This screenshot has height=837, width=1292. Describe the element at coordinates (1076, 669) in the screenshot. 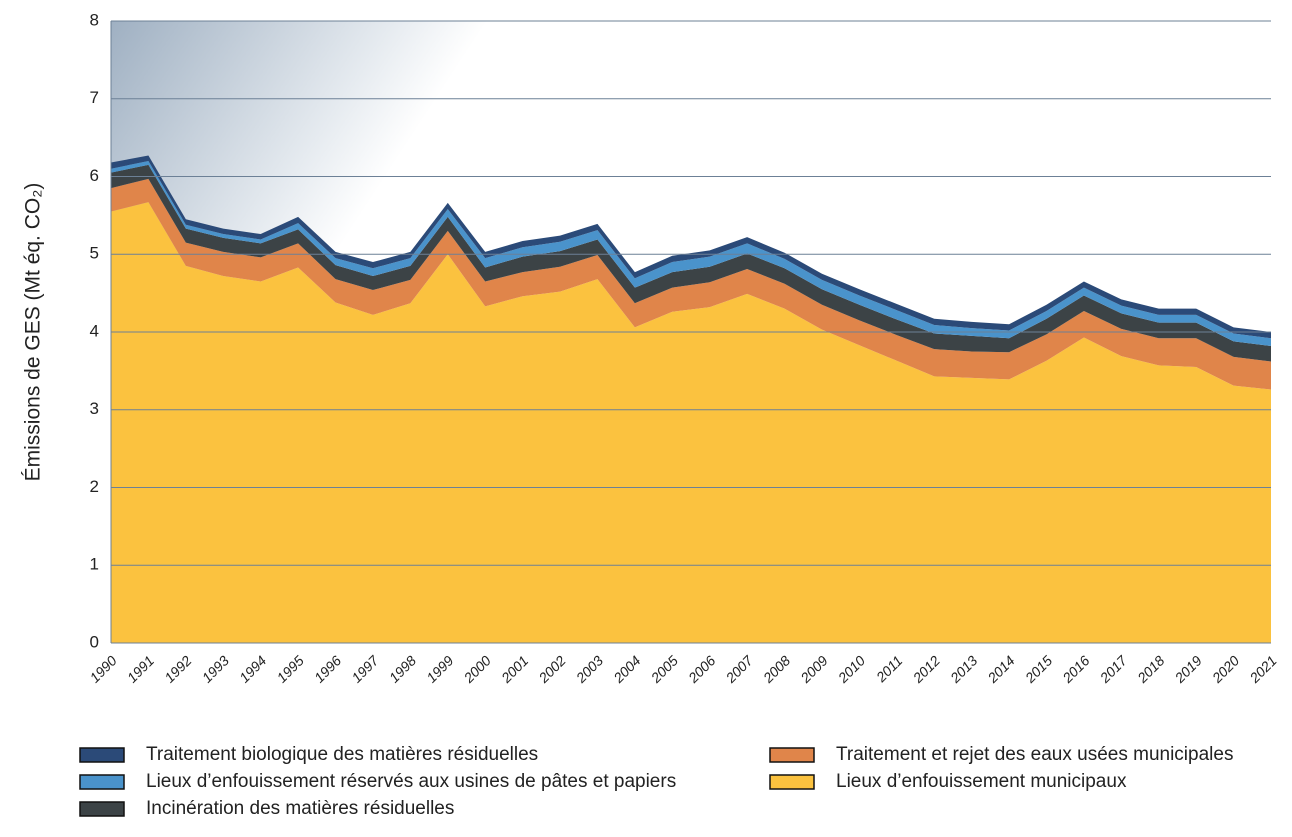

I see `x-tick-label: 2016` at that location.